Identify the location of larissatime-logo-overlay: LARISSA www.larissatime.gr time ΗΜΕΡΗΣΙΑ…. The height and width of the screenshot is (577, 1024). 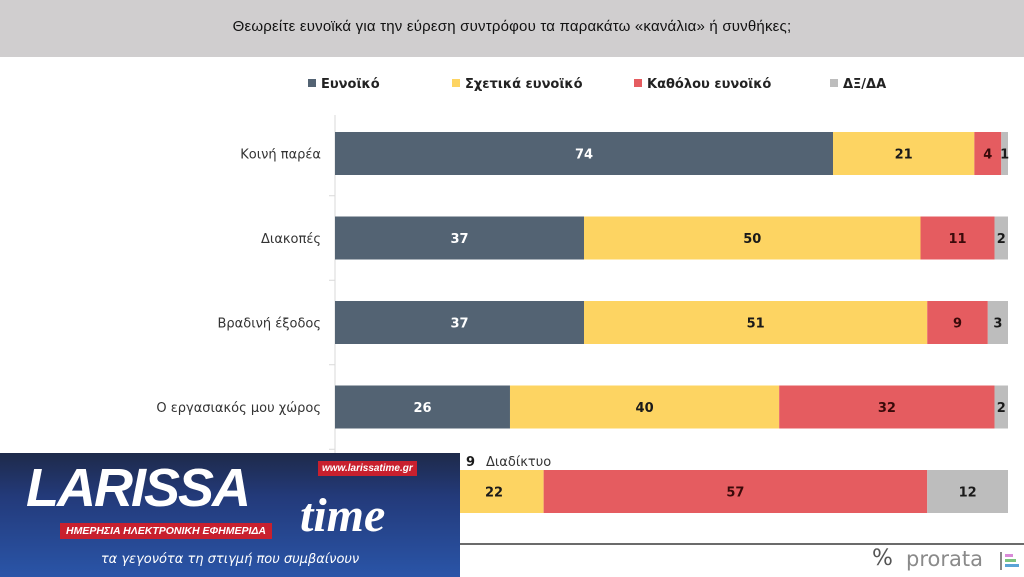
(230, 515).